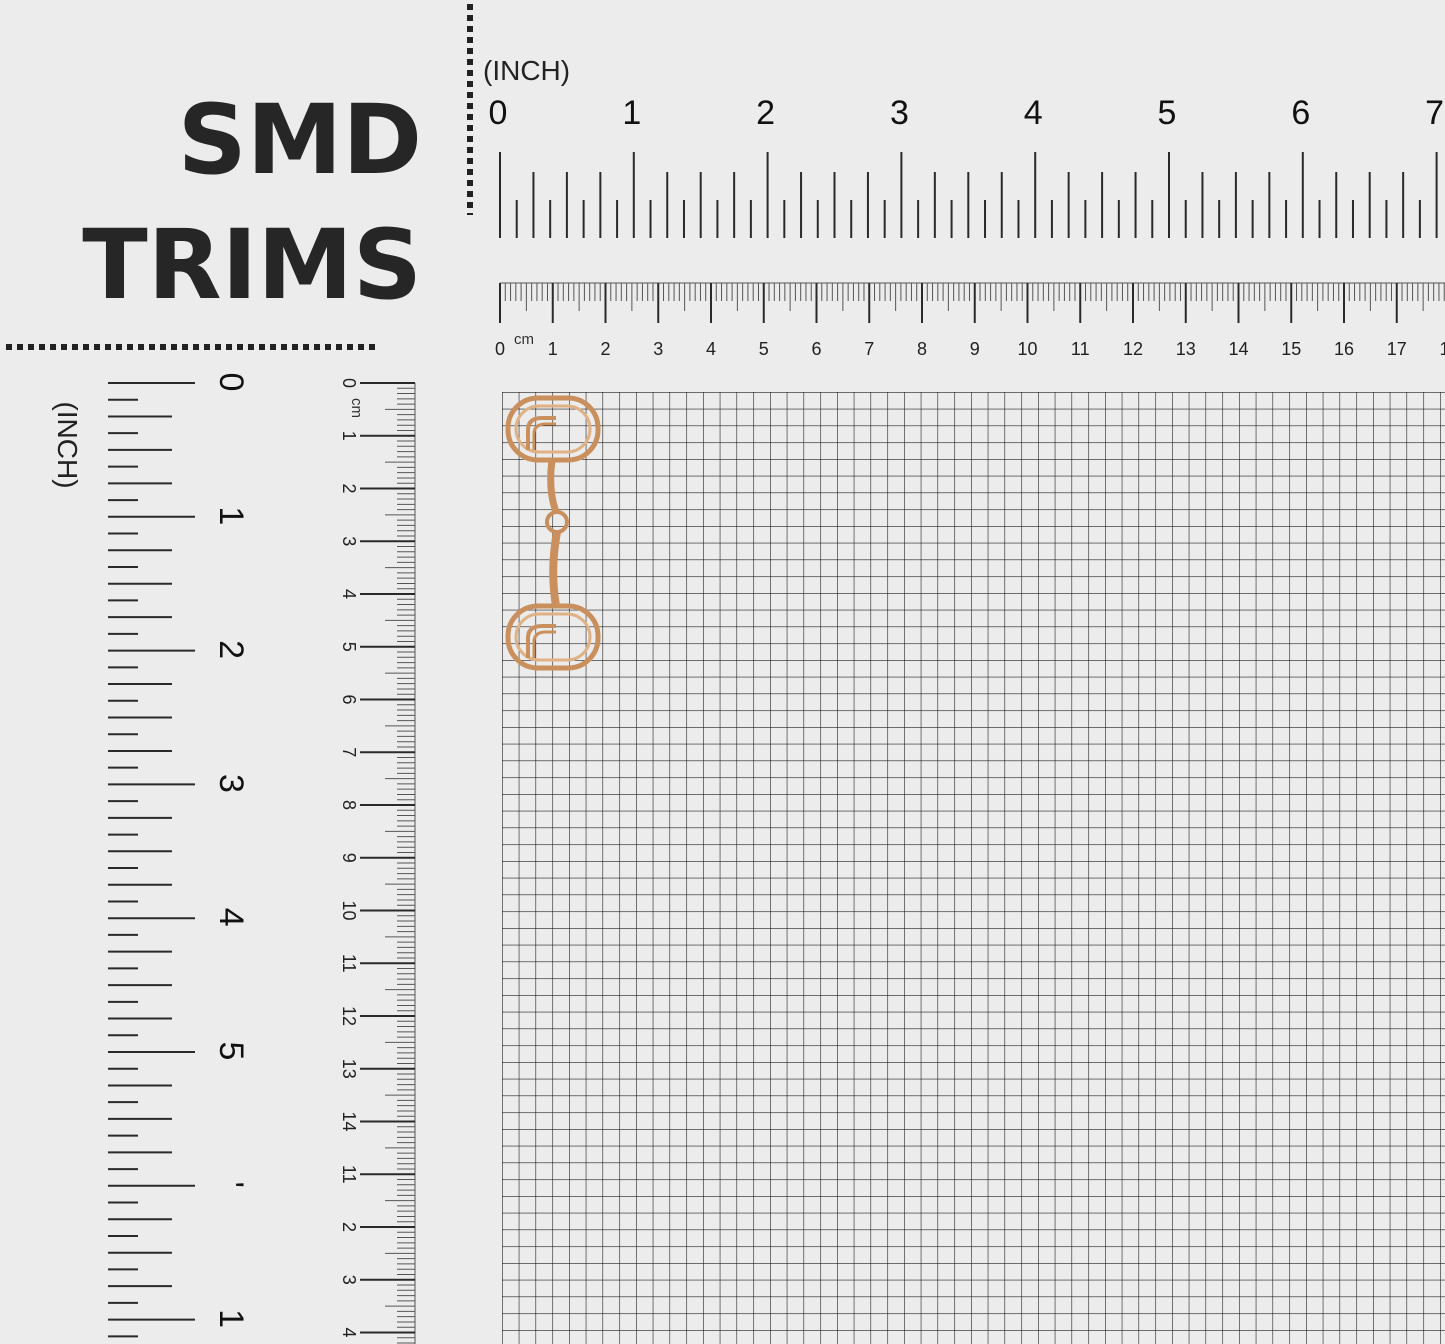  What do you see at coordinates (1442, 349) in the screenshot?
I see `cm-label: 18` at bounding box center [1442, 349].